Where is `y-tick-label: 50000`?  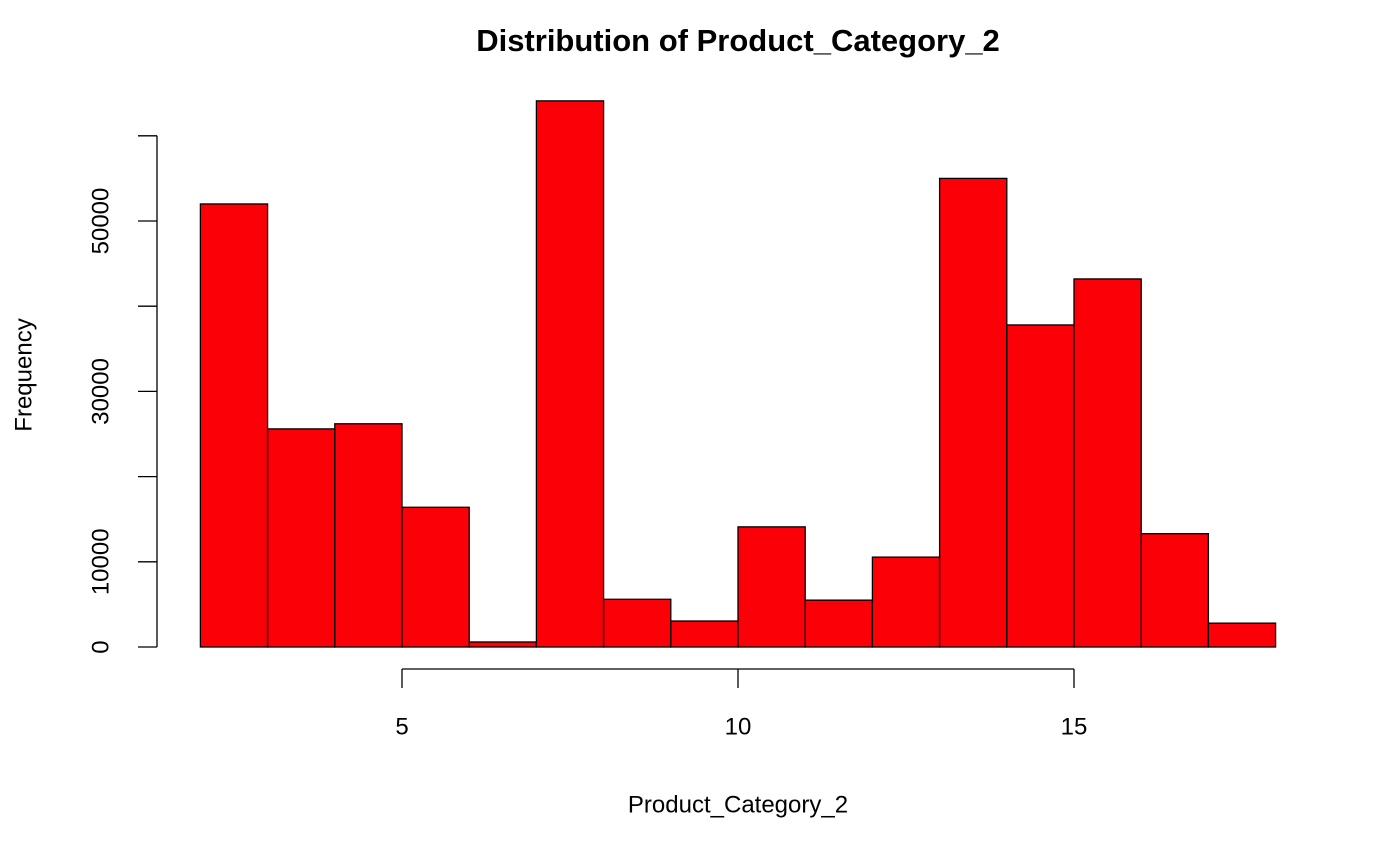
y-tick-label: 50000 is located at coordinates (100, 221).